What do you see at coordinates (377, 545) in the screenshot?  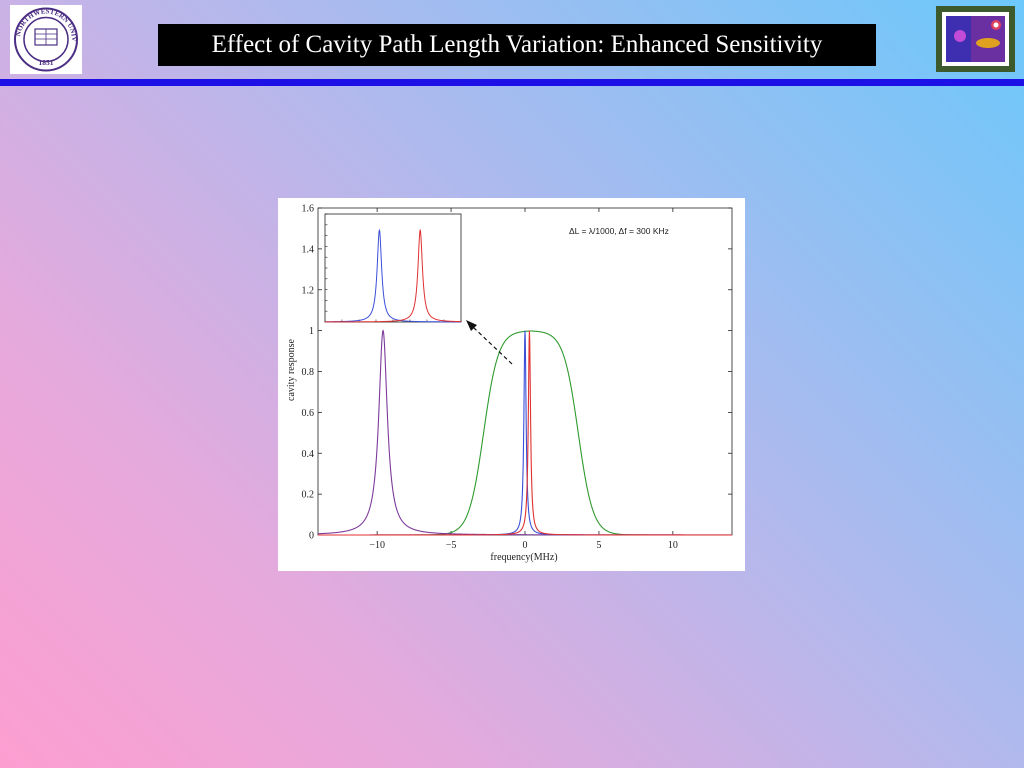 I see `x-tick-label: −10` at bounding box center [377, 545].